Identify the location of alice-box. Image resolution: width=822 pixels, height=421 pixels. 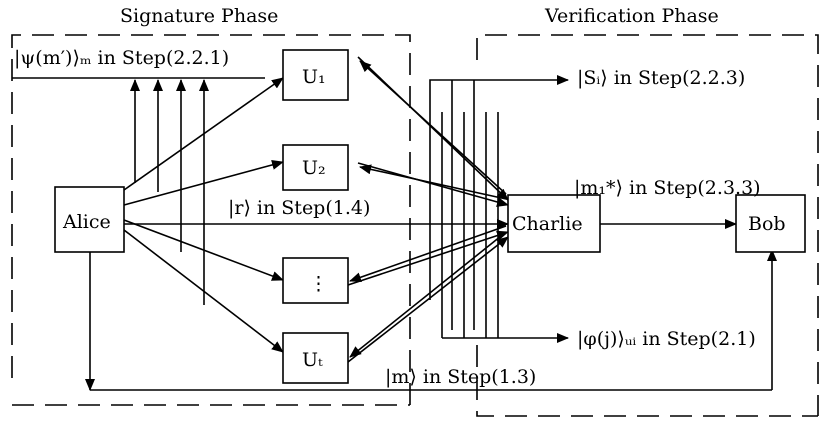
(89, 219).